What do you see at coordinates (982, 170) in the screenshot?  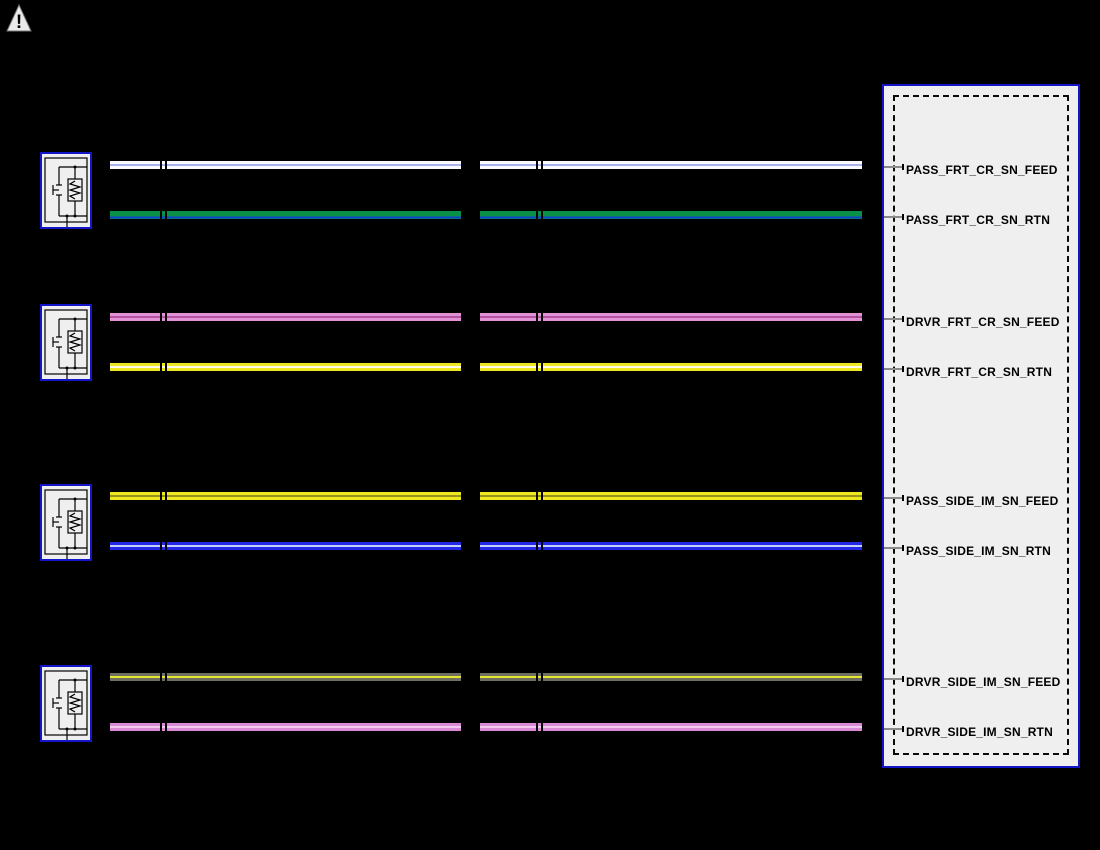 I see `pin-signal-label: PASS_FRT_CR_SN_FEED` at bounding box center [982, 170].